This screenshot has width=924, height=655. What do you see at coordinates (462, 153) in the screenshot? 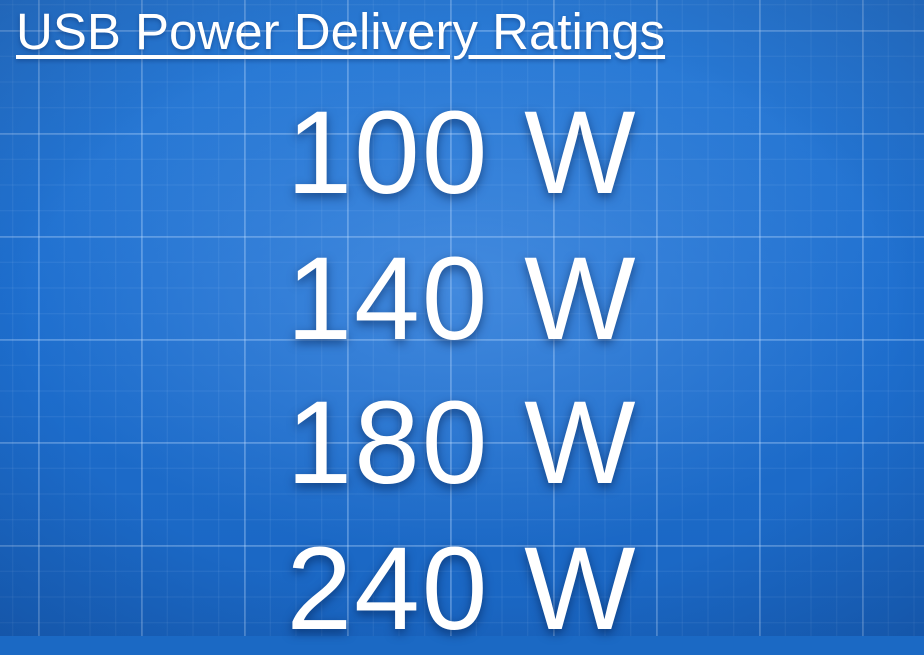
I see `rating-100w: 100 W` at bounding box center [462, 153].